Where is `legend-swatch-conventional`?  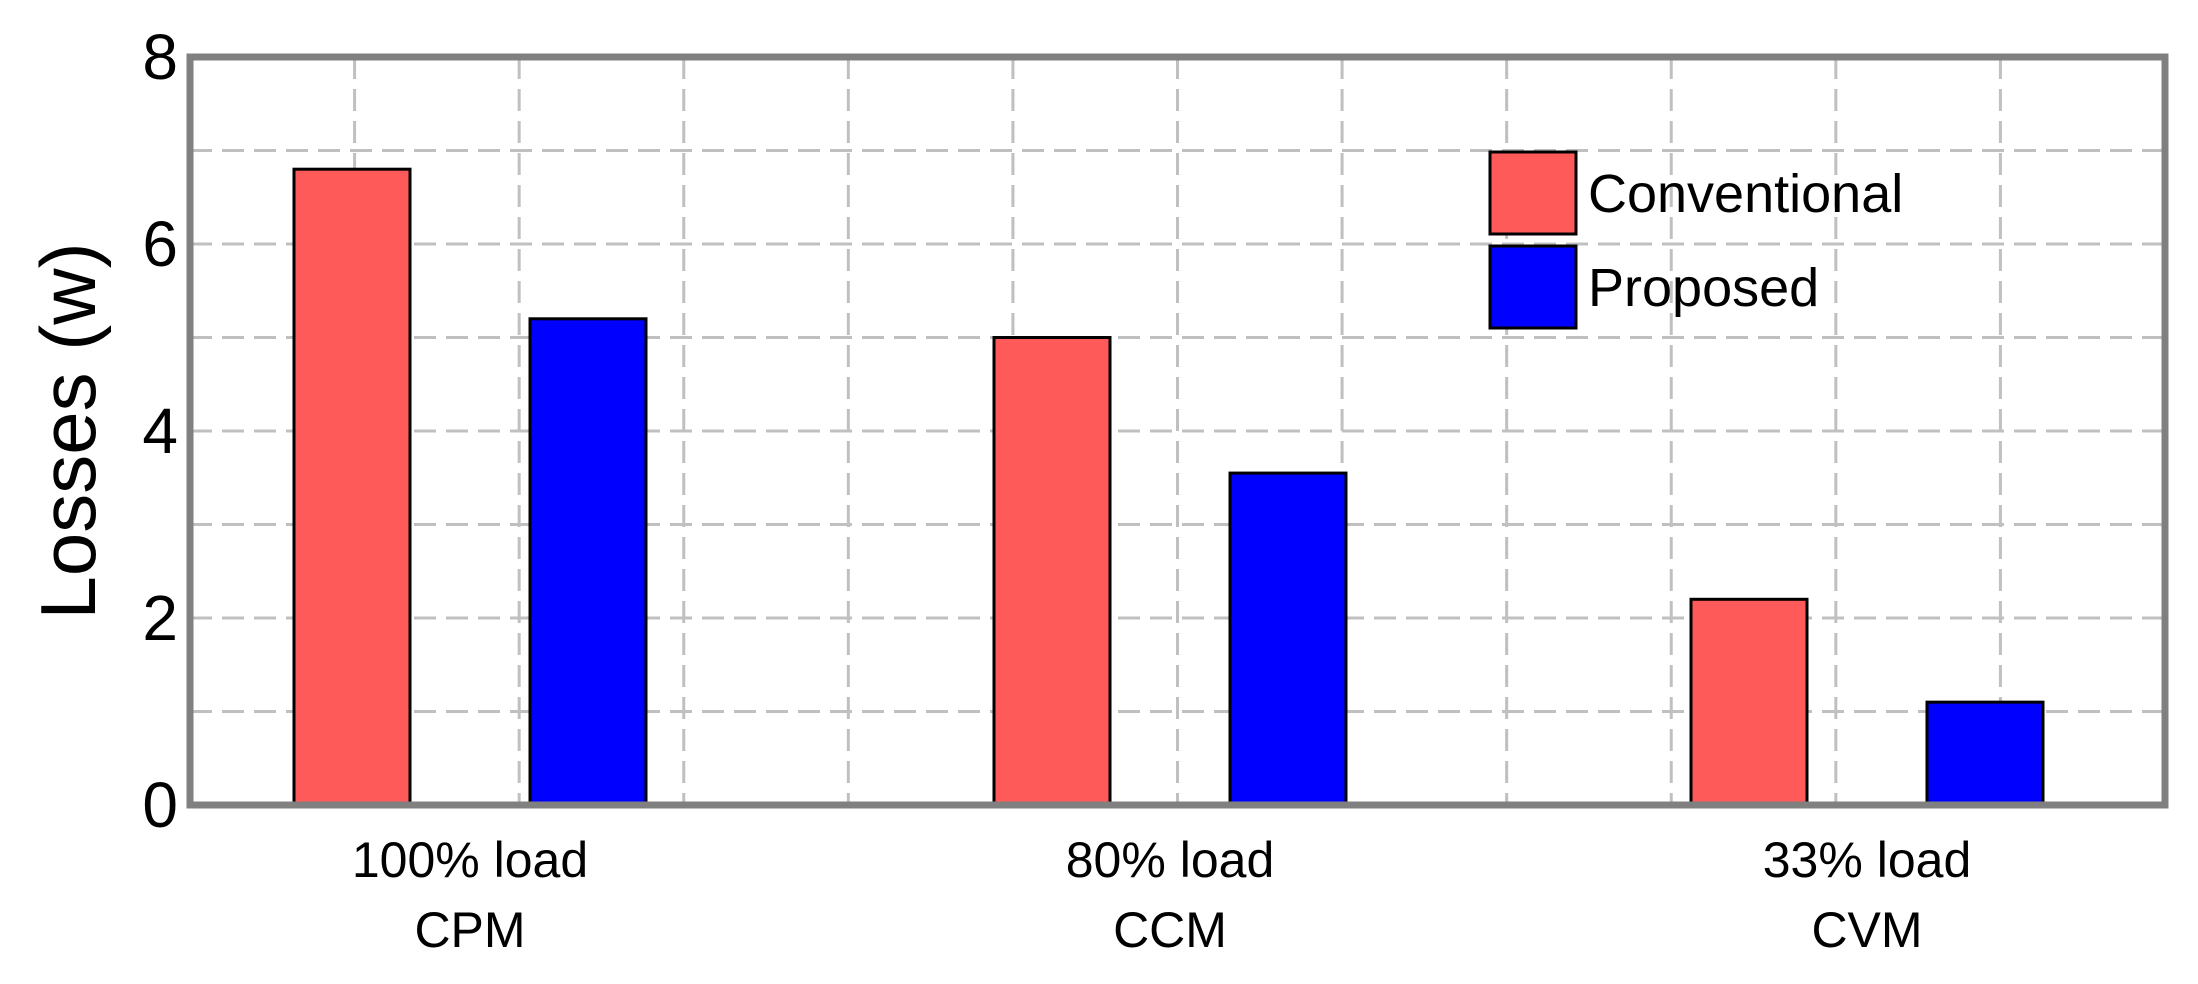 legend-swatch-conventional is located at coordinates (1533, 193).